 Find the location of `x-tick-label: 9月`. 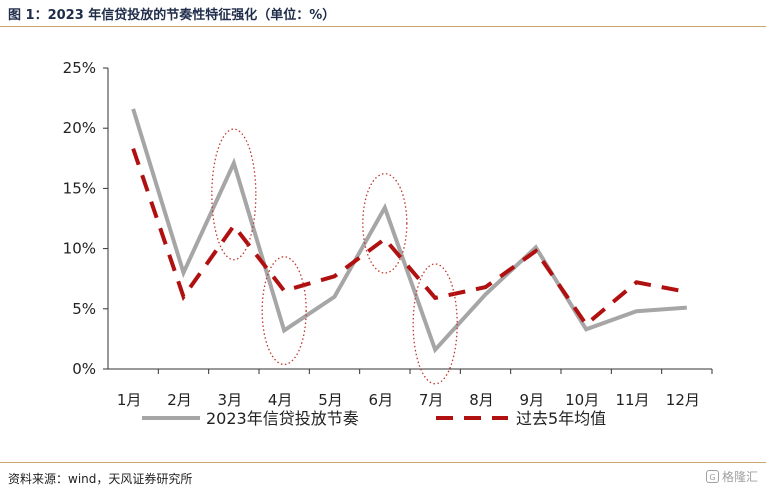

x-tick-label: 9月 is located at coordinates (532, 400).